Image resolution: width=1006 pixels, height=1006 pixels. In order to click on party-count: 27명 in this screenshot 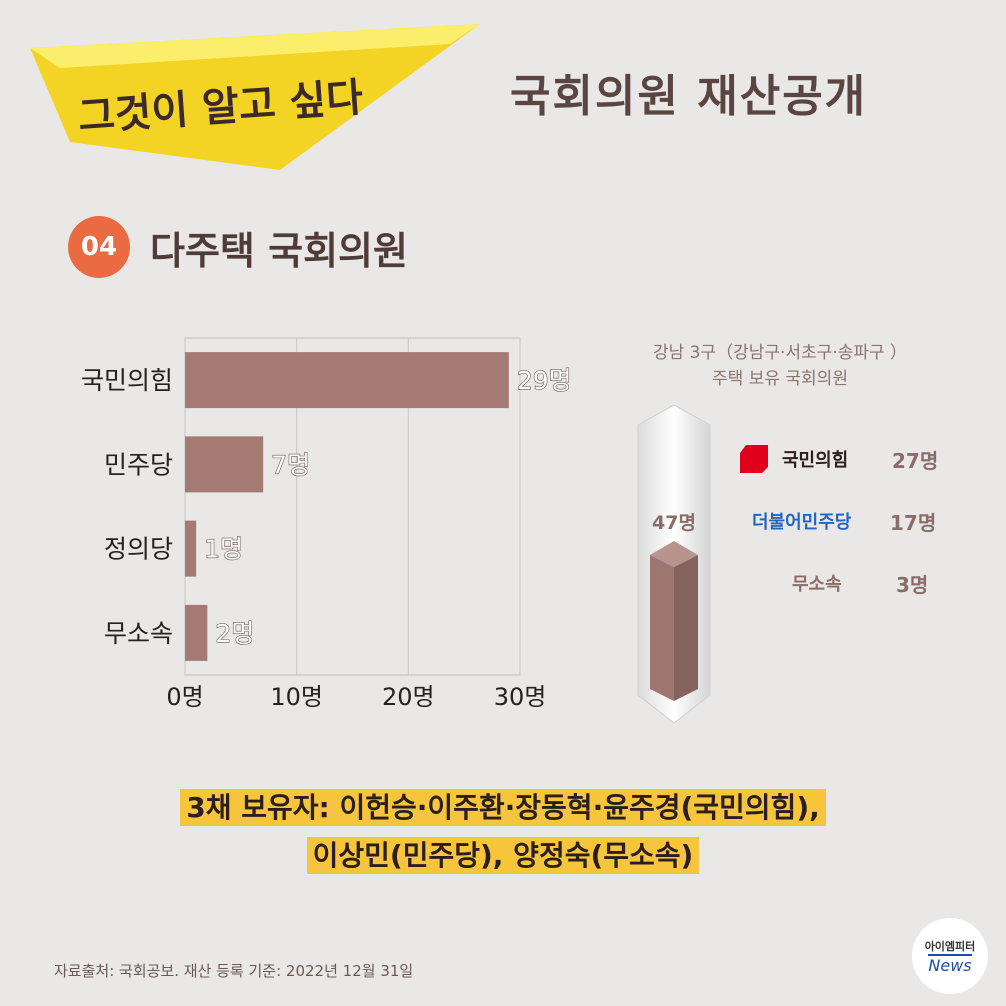, I will do `click(915, 460)`.